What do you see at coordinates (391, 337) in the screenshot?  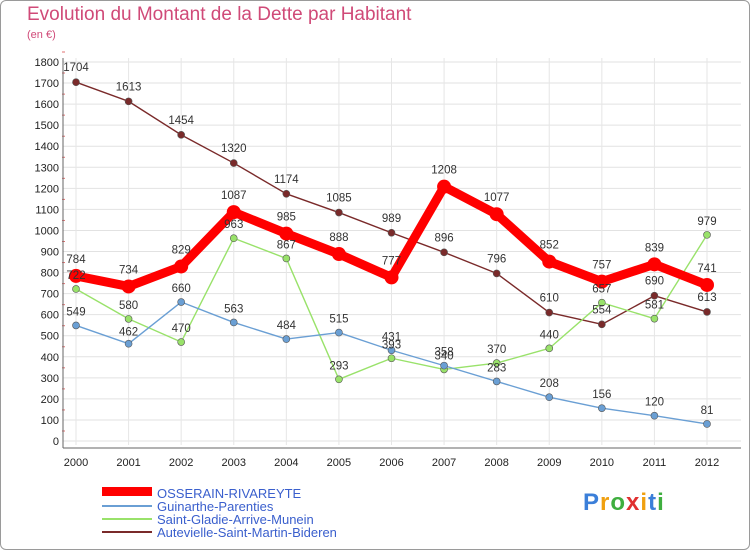 I see `data-label: 431` at bounding box center [391, 337].